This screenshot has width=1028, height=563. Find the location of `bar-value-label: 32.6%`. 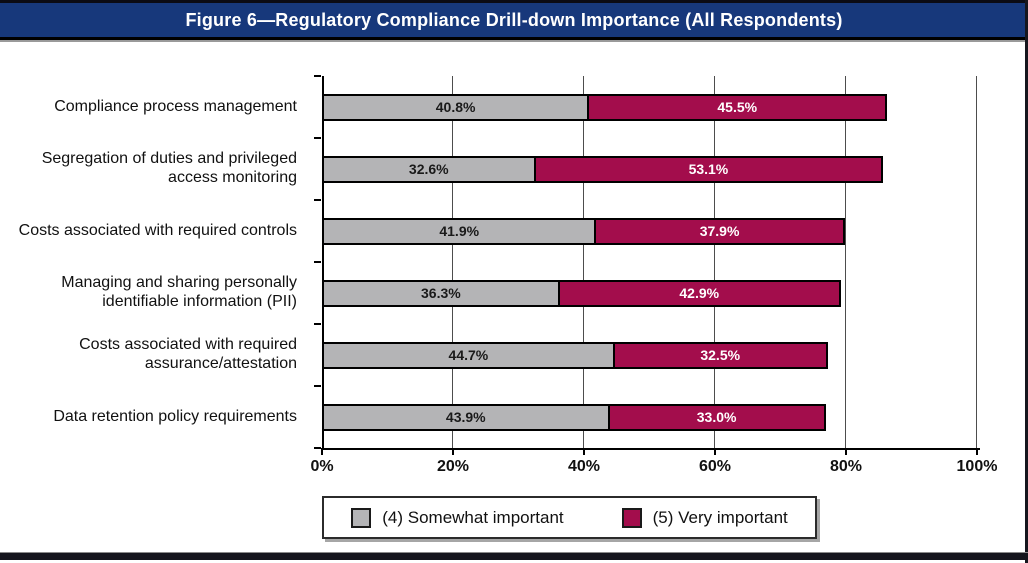

bar-value-label: 32.6% is located at coordinates (428, 169).